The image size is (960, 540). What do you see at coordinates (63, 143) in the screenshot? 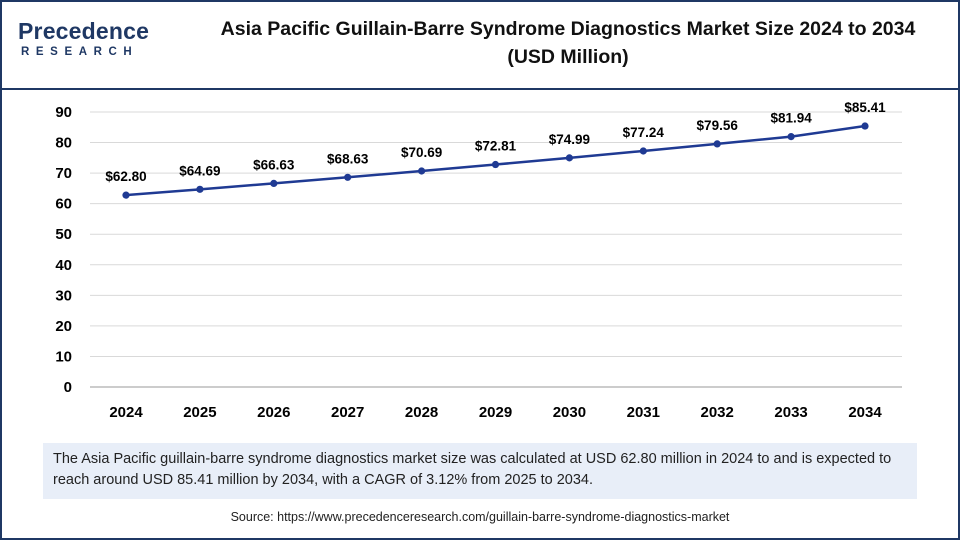
I see `y-tick-label: 80` at bounding box center [63, 143].